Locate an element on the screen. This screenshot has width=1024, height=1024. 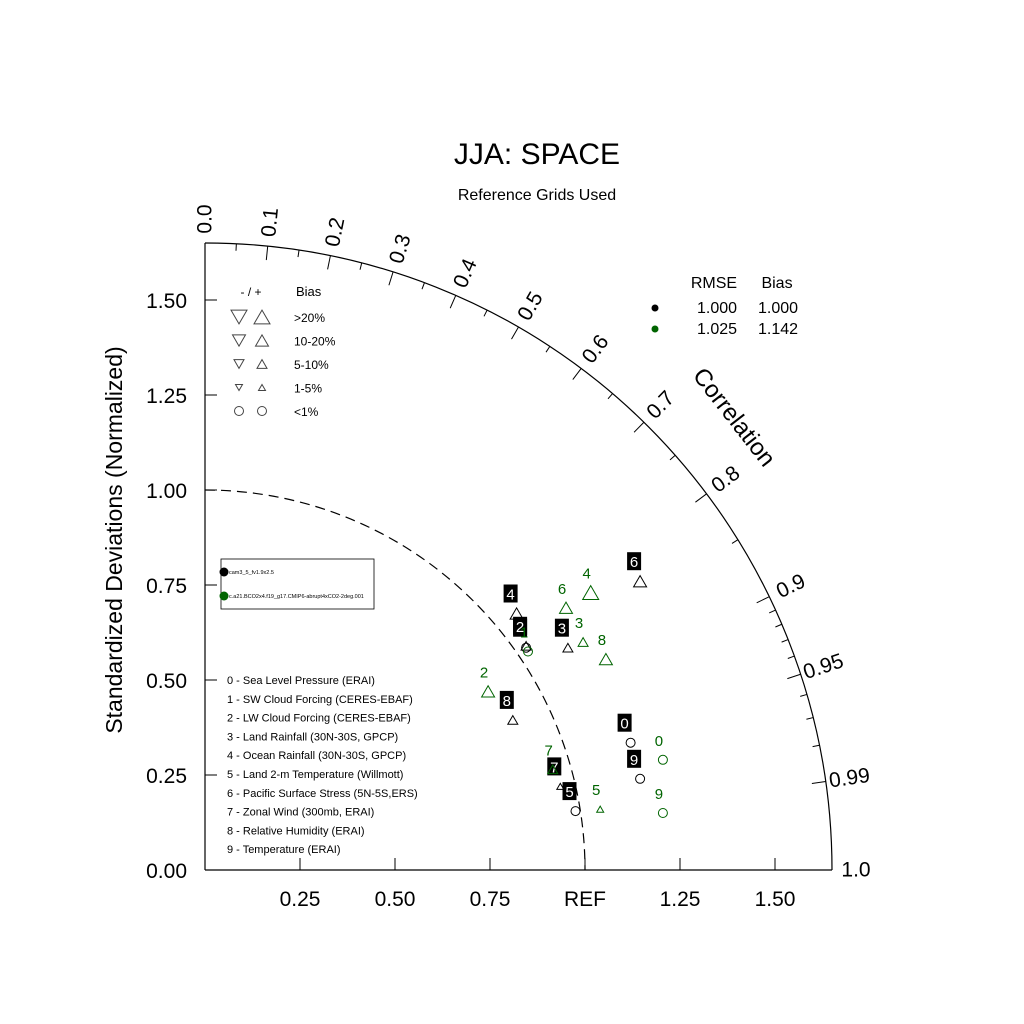
data-label: 0 is located at coordinates (624, 724).